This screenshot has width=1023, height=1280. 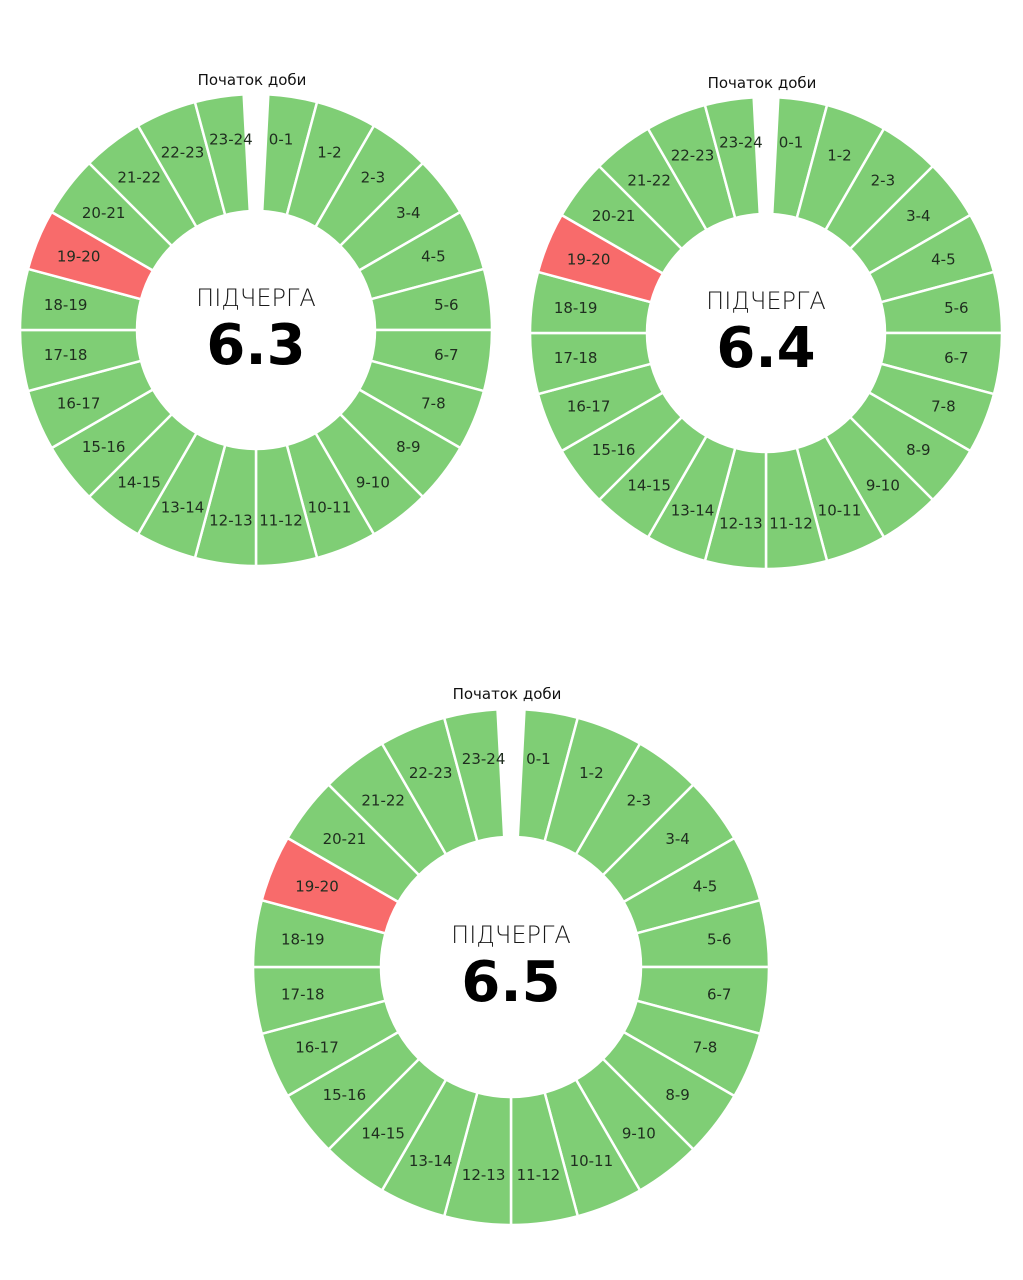 I want to click on subqueue-number: 6.5, so click(x=510, y=982).